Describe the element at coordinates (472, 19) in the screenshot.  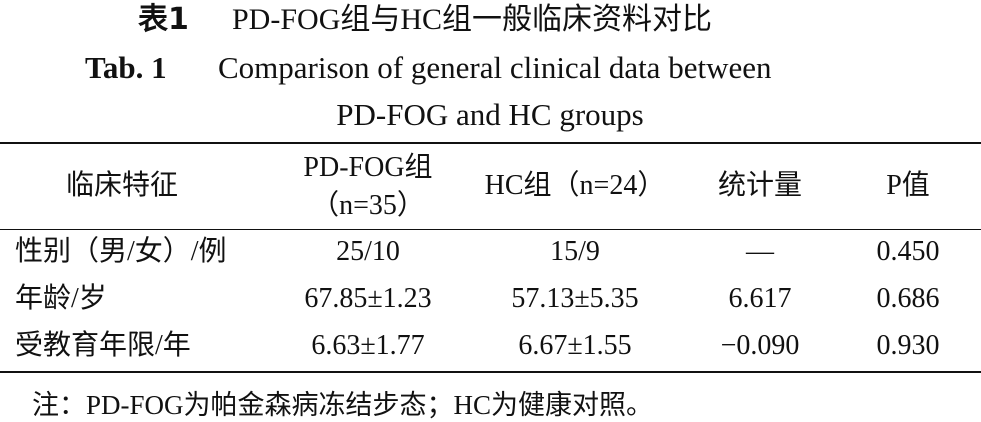
I see `title-cn-text: PD-FOG组与HC组一般临床资料对比` at that location.